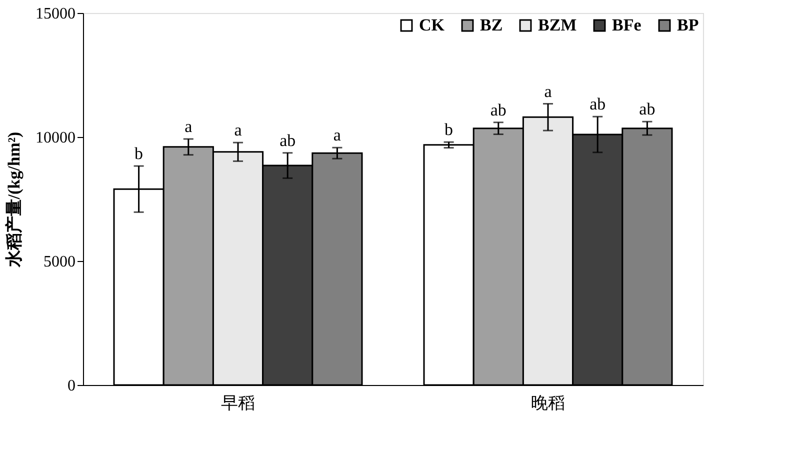 The height and width of the screenshot is (449, 811). Describe the element at coordinates (14, 200) in the screenshot. I see `y-axis-title: 水稻产量/(kg/hm²)` at that location.